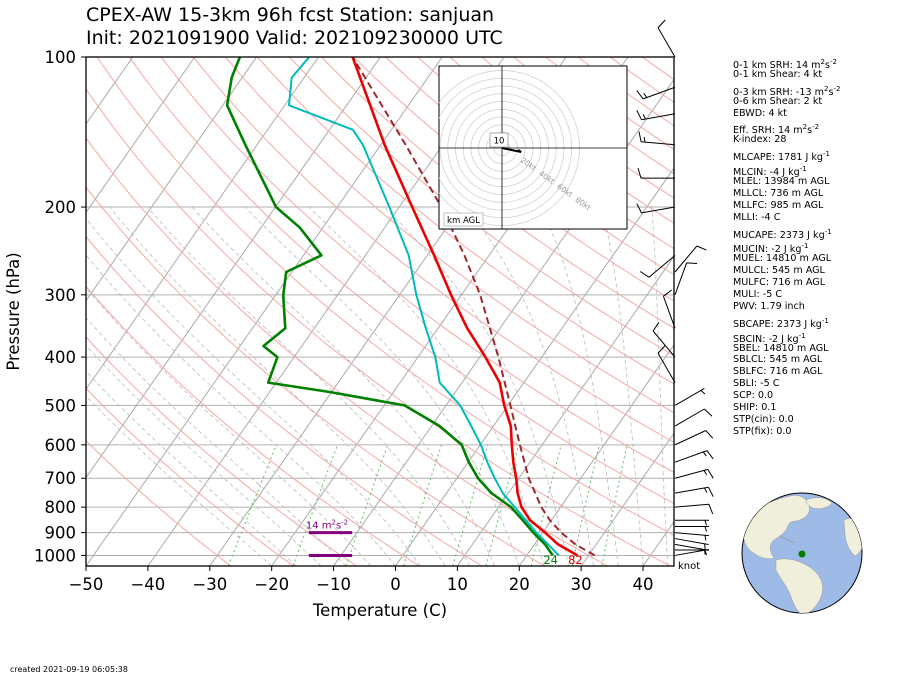  Describe the element at coordinates (675, 295) in the screenshot. I see `wind-barbs: knot` at that location.